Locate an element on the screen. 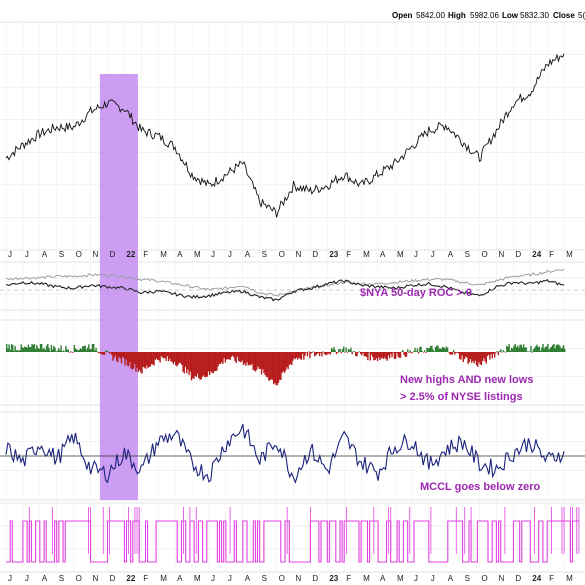 The width and height of the screenshot is (585, 585). x-tick-label: 23 is located at coordinates (333, 254).